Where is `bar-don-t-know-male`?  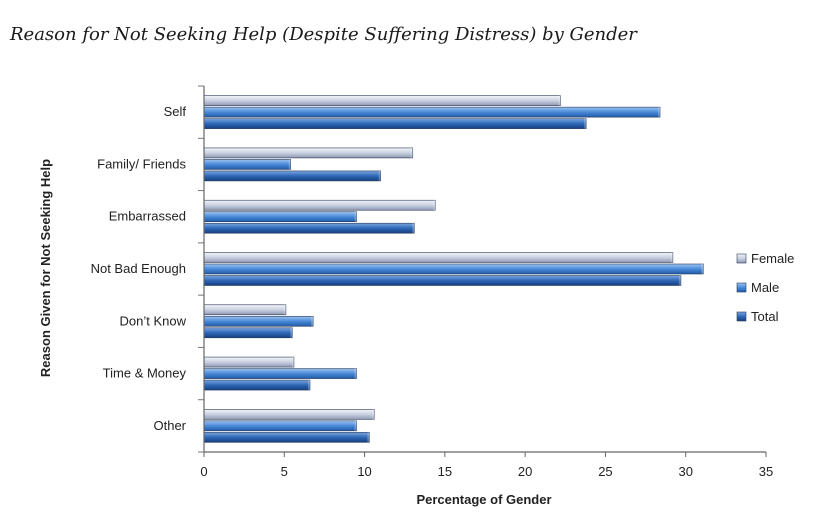 bar-don-t-know-male is located at coordinates (258, 321).